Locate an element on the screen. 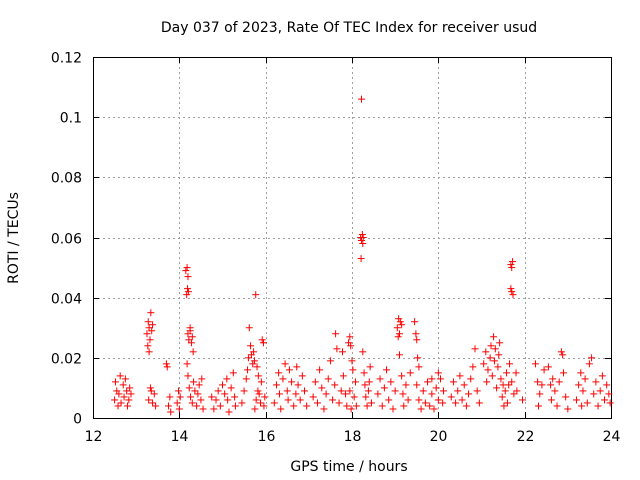 The image size is (640, 480). y-tick-label: 0 is located at coordinates (77, 420).